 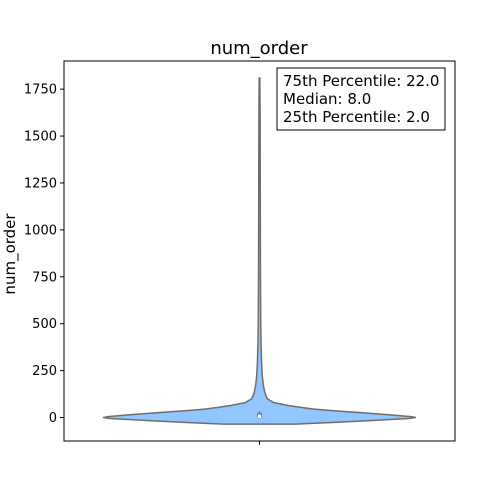 I want to click on y-tick-label: 250, so click(x=44, y=371).